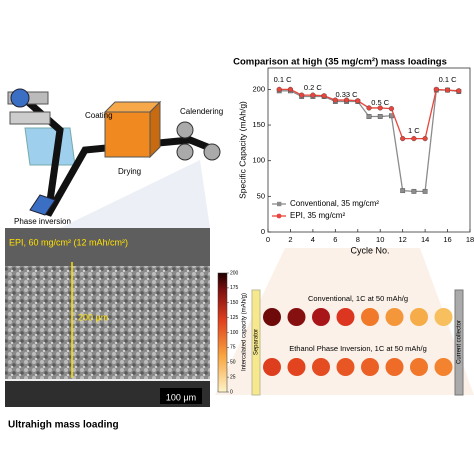 The height and width of the screenshot is (474, 474). I want to click on colorbar-tick-label: 25, so click(233, 377).